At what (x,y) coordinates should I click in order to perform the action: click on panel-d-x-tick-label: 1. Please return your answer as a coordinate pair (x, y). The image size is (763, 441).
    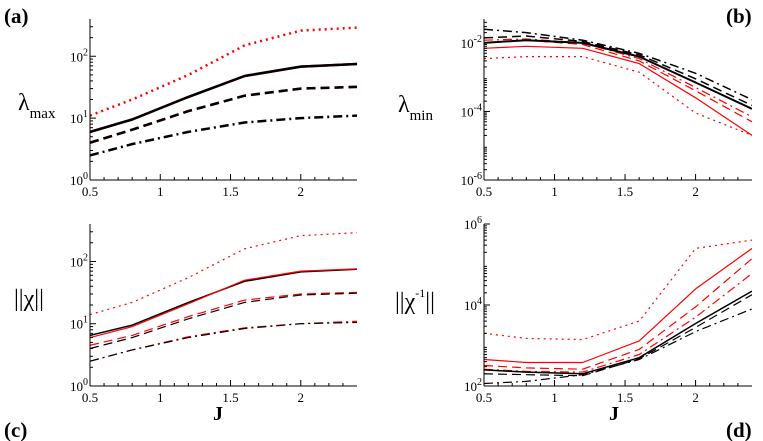
    Looking at the image, I should click on (554, 397).